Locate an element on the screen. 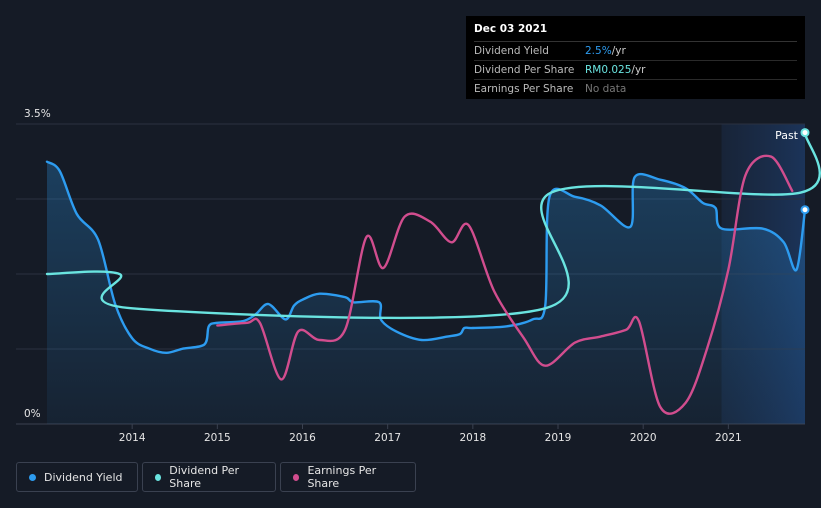 The width and height of the screenshot is (821, 508). legend-item-dividend-per-share: Dividend Per Share is located at coordinates (209, 477).